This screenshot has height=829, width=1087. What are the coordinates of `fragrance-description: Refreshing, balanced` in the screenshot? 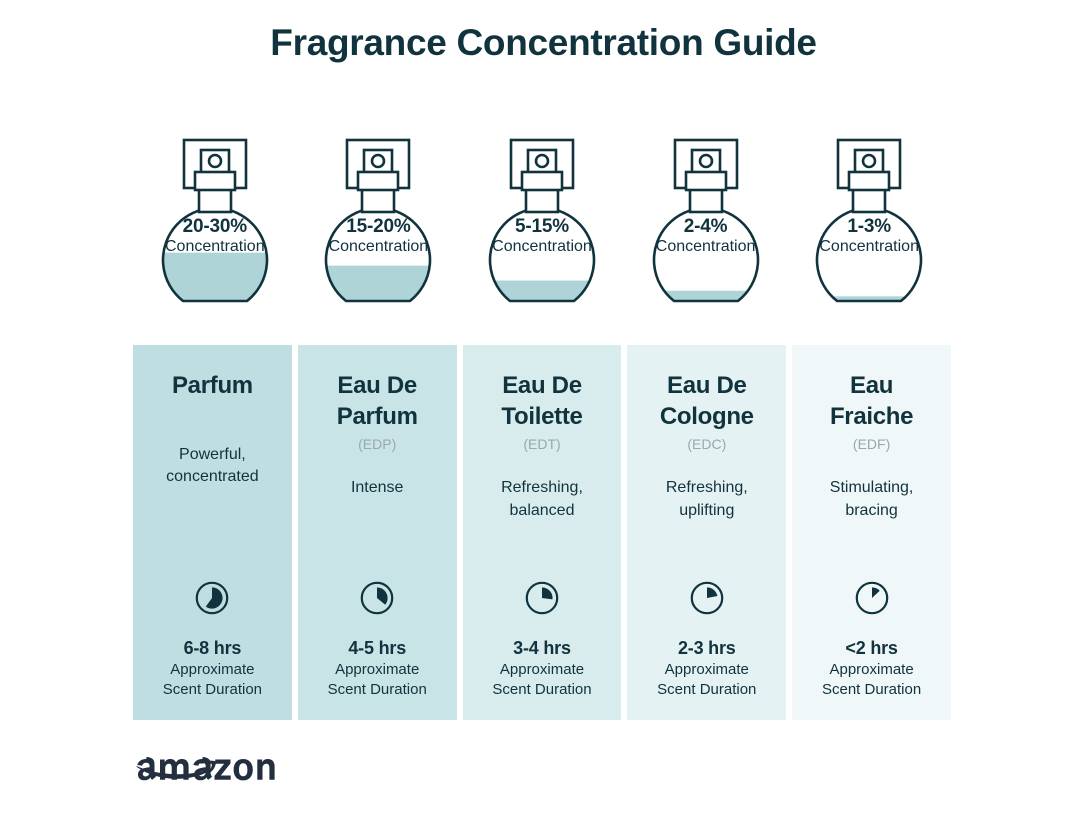 It's located at (542, 499).